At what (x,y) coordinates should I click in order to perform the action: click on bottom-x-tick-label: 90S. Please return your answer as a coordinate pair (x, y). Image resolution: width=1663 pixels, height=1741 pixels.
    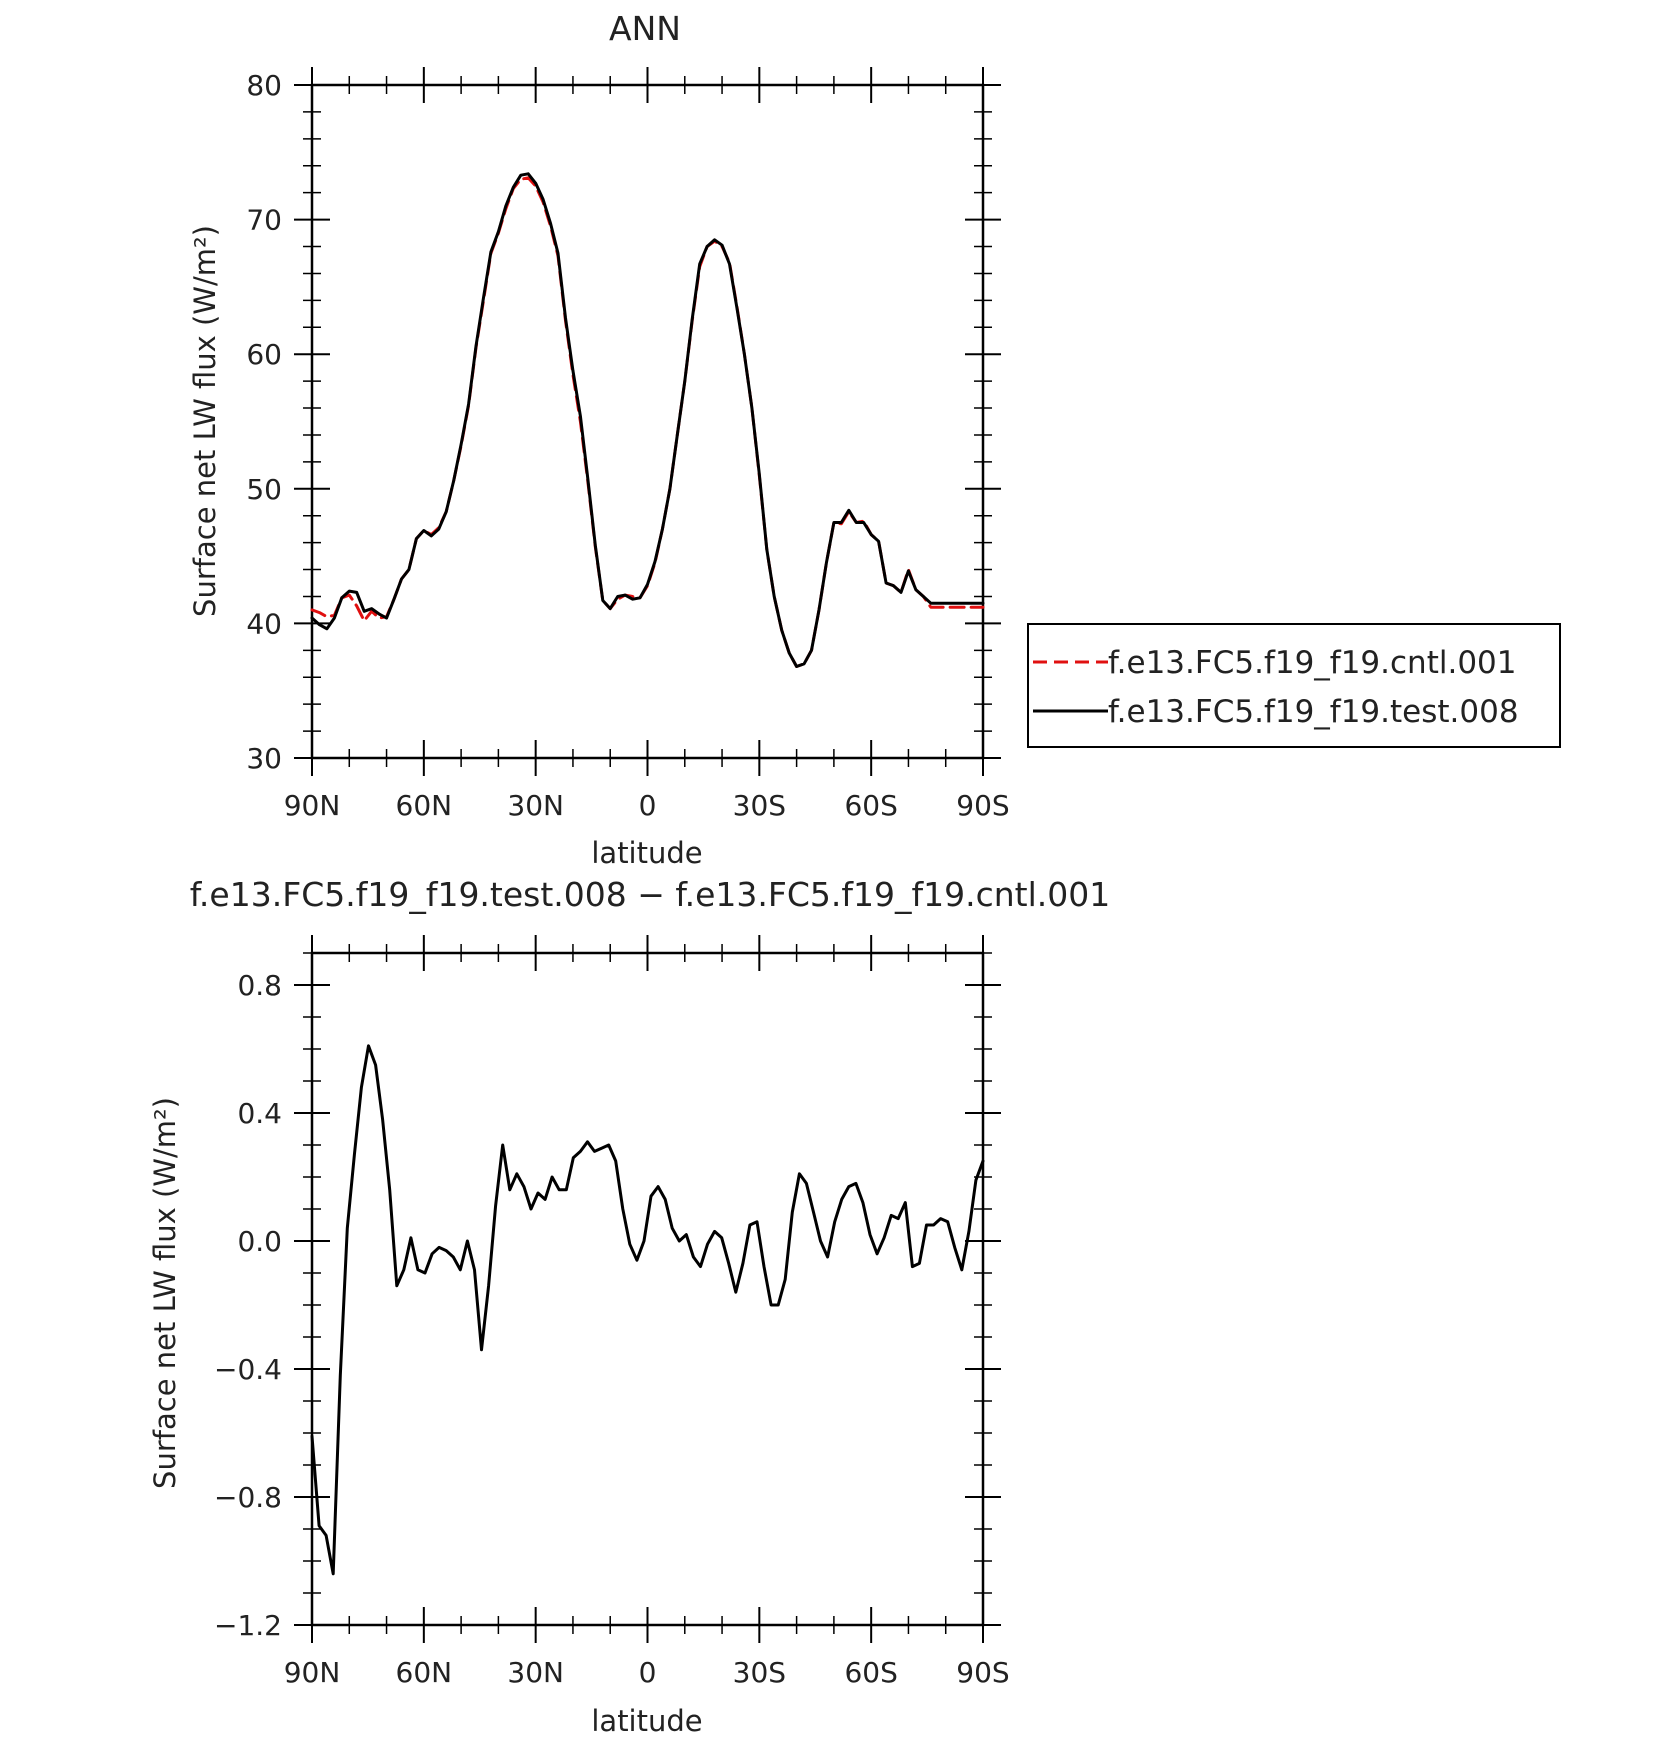
    Looking at the image, I should click on (982, 1672).